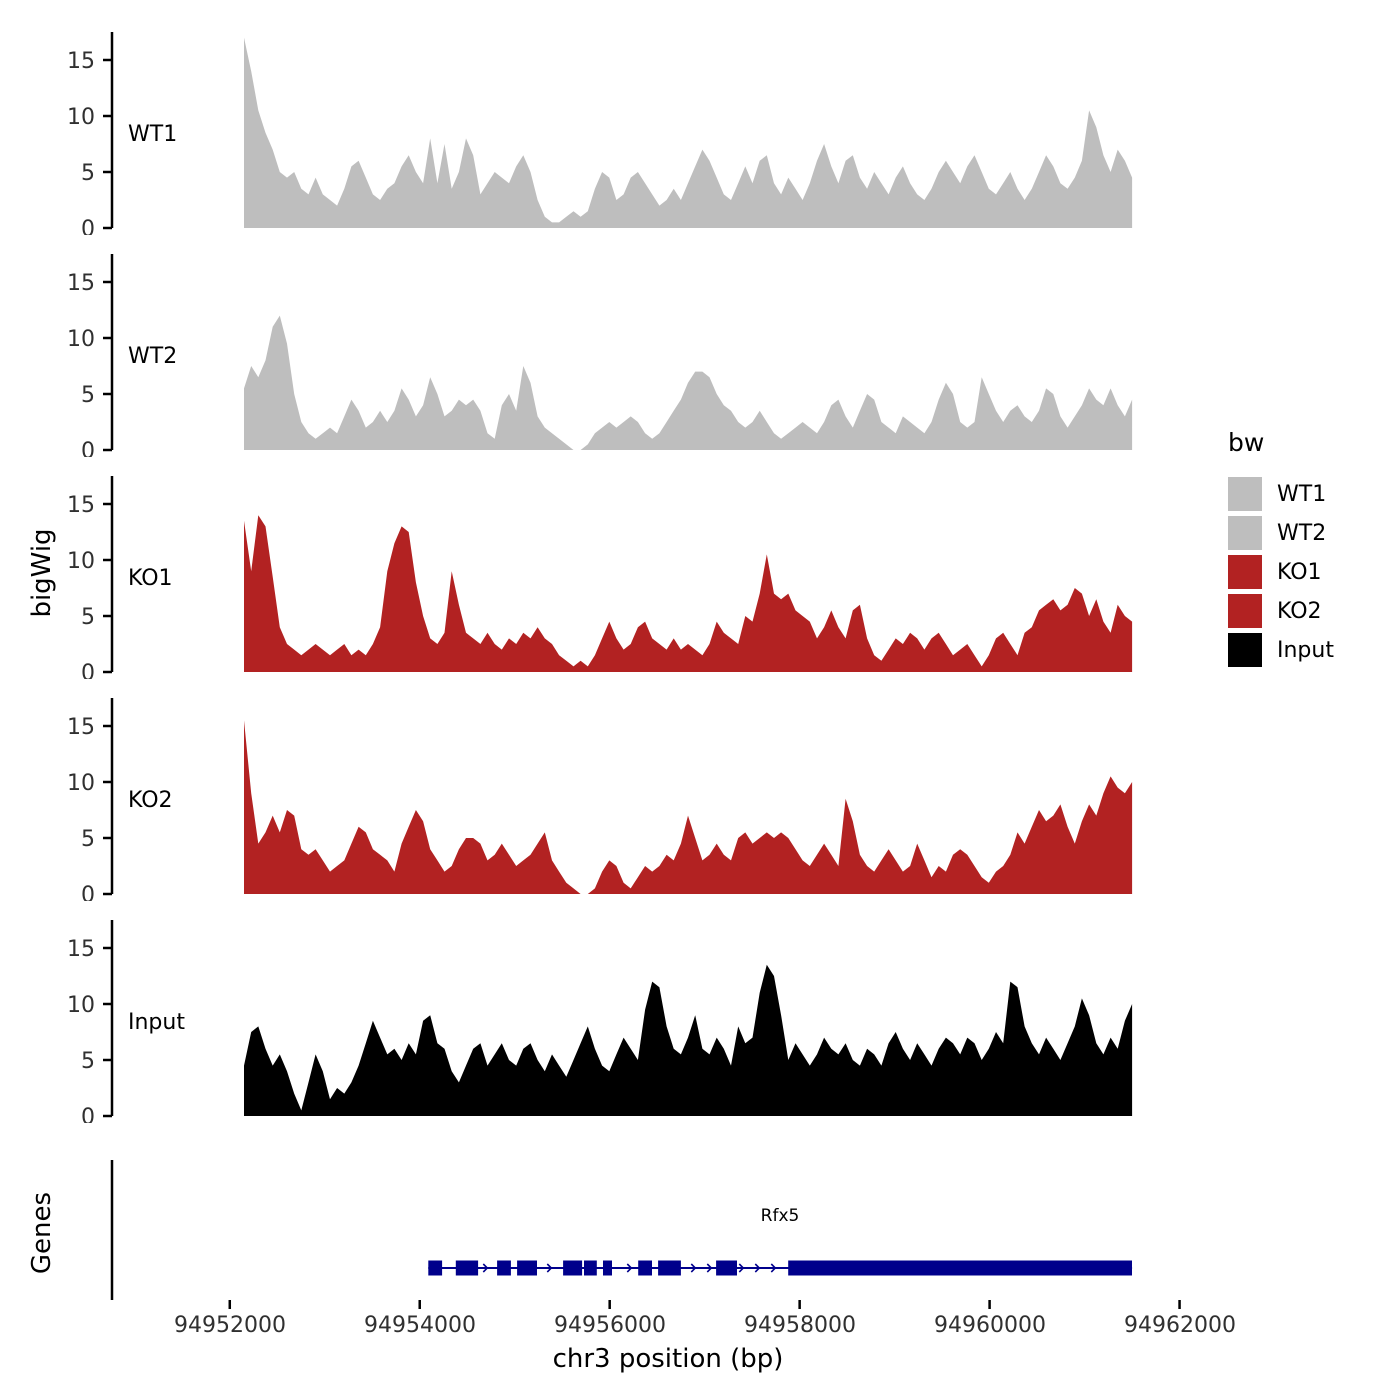 Image resolution: width=1400 pixels, height=1400 pixels. Describe the element at coordinates (704, 1304) in the screenshot. I see `x-axis-tick-marks` at that location.